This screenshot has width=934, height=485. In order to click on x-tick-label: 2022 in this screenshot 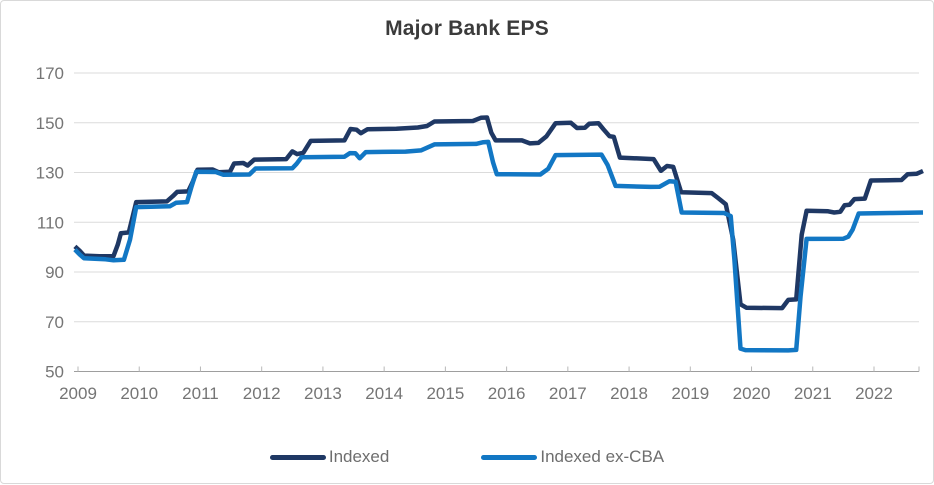, I will do `click(874, 393)`.